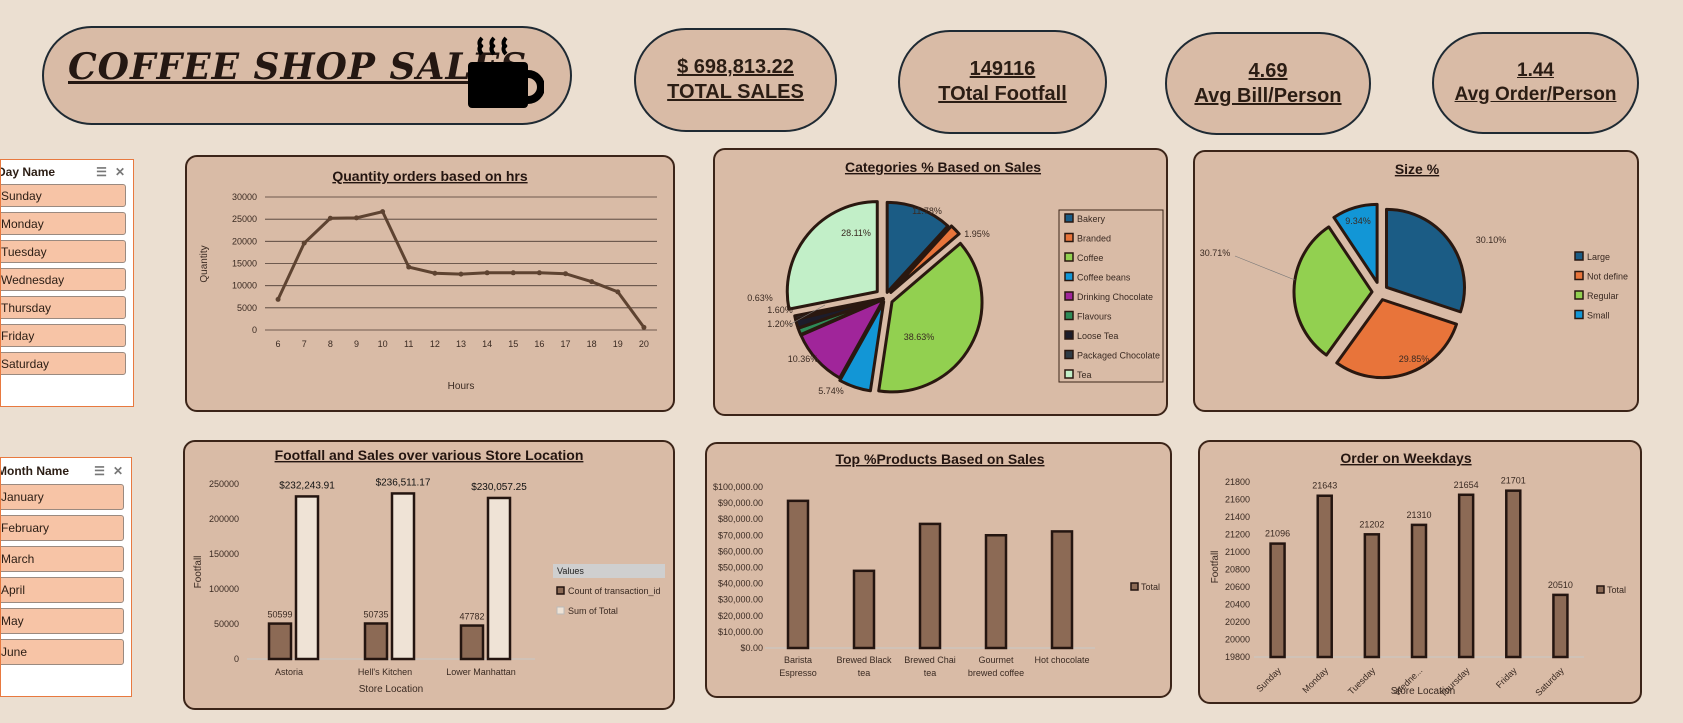 The height and width of the screenshot is (723, 1683). Describe the element at coordinates (1091, 219) in the screenshot. I see `legend-label: Bakery` at that location.